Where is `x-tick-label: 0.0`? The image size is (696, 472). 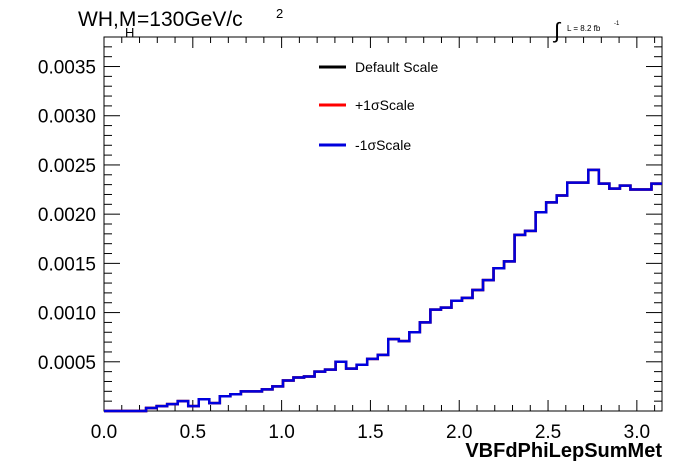 x-tick-label: 0.0 is located at coordinates (104, 432).